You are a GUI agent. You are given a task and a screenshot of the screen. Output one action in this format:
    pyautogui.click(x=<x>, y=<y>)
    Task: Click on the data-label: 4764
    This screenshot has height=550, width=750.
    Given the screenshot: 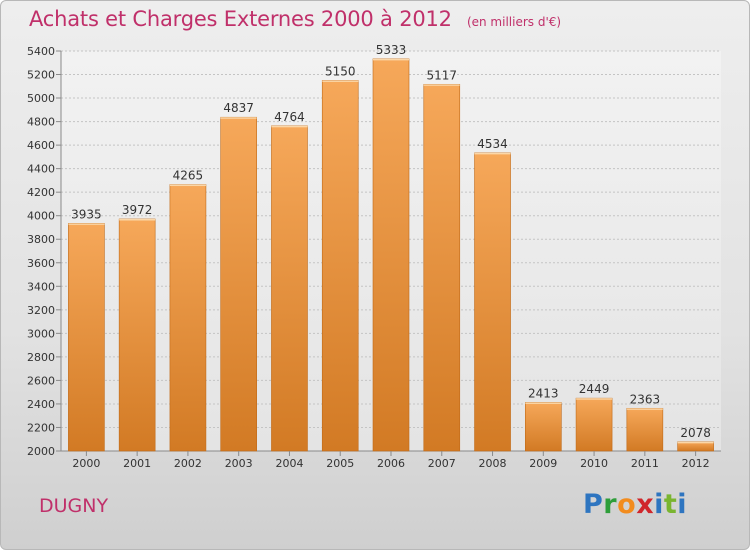 What is the action you would take?
    pyautogui.click(x=289, y=117)
    